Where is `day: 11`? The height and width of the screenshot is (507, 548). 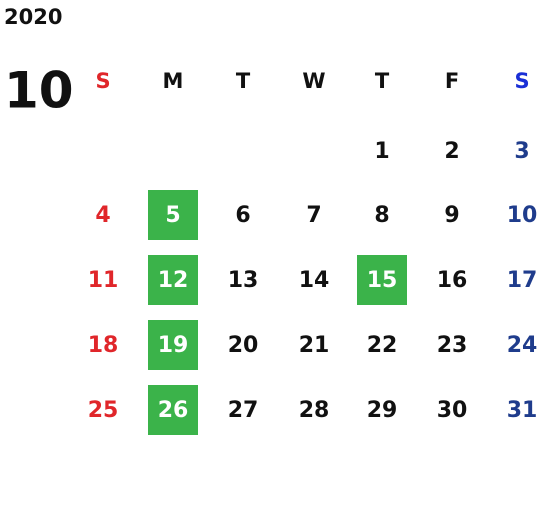
day: 11 is located at coordinates (103, 280).